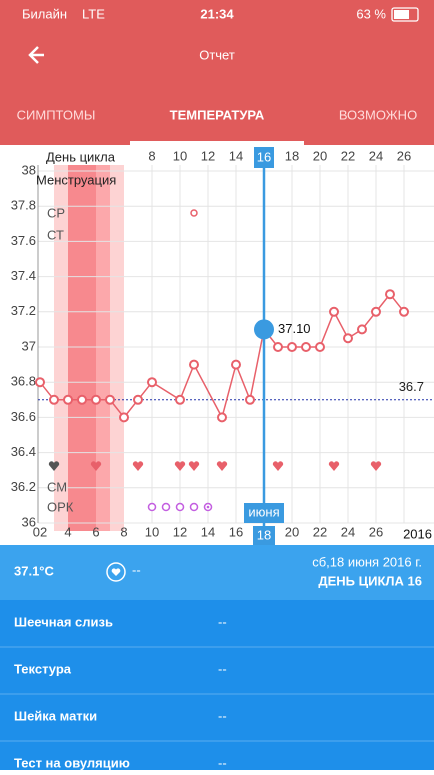 The image size is (434, 775). Describe the element at coordinates (378, 114) in the screenshot. I see `tab: ВОЗМОЖНО` at that location.